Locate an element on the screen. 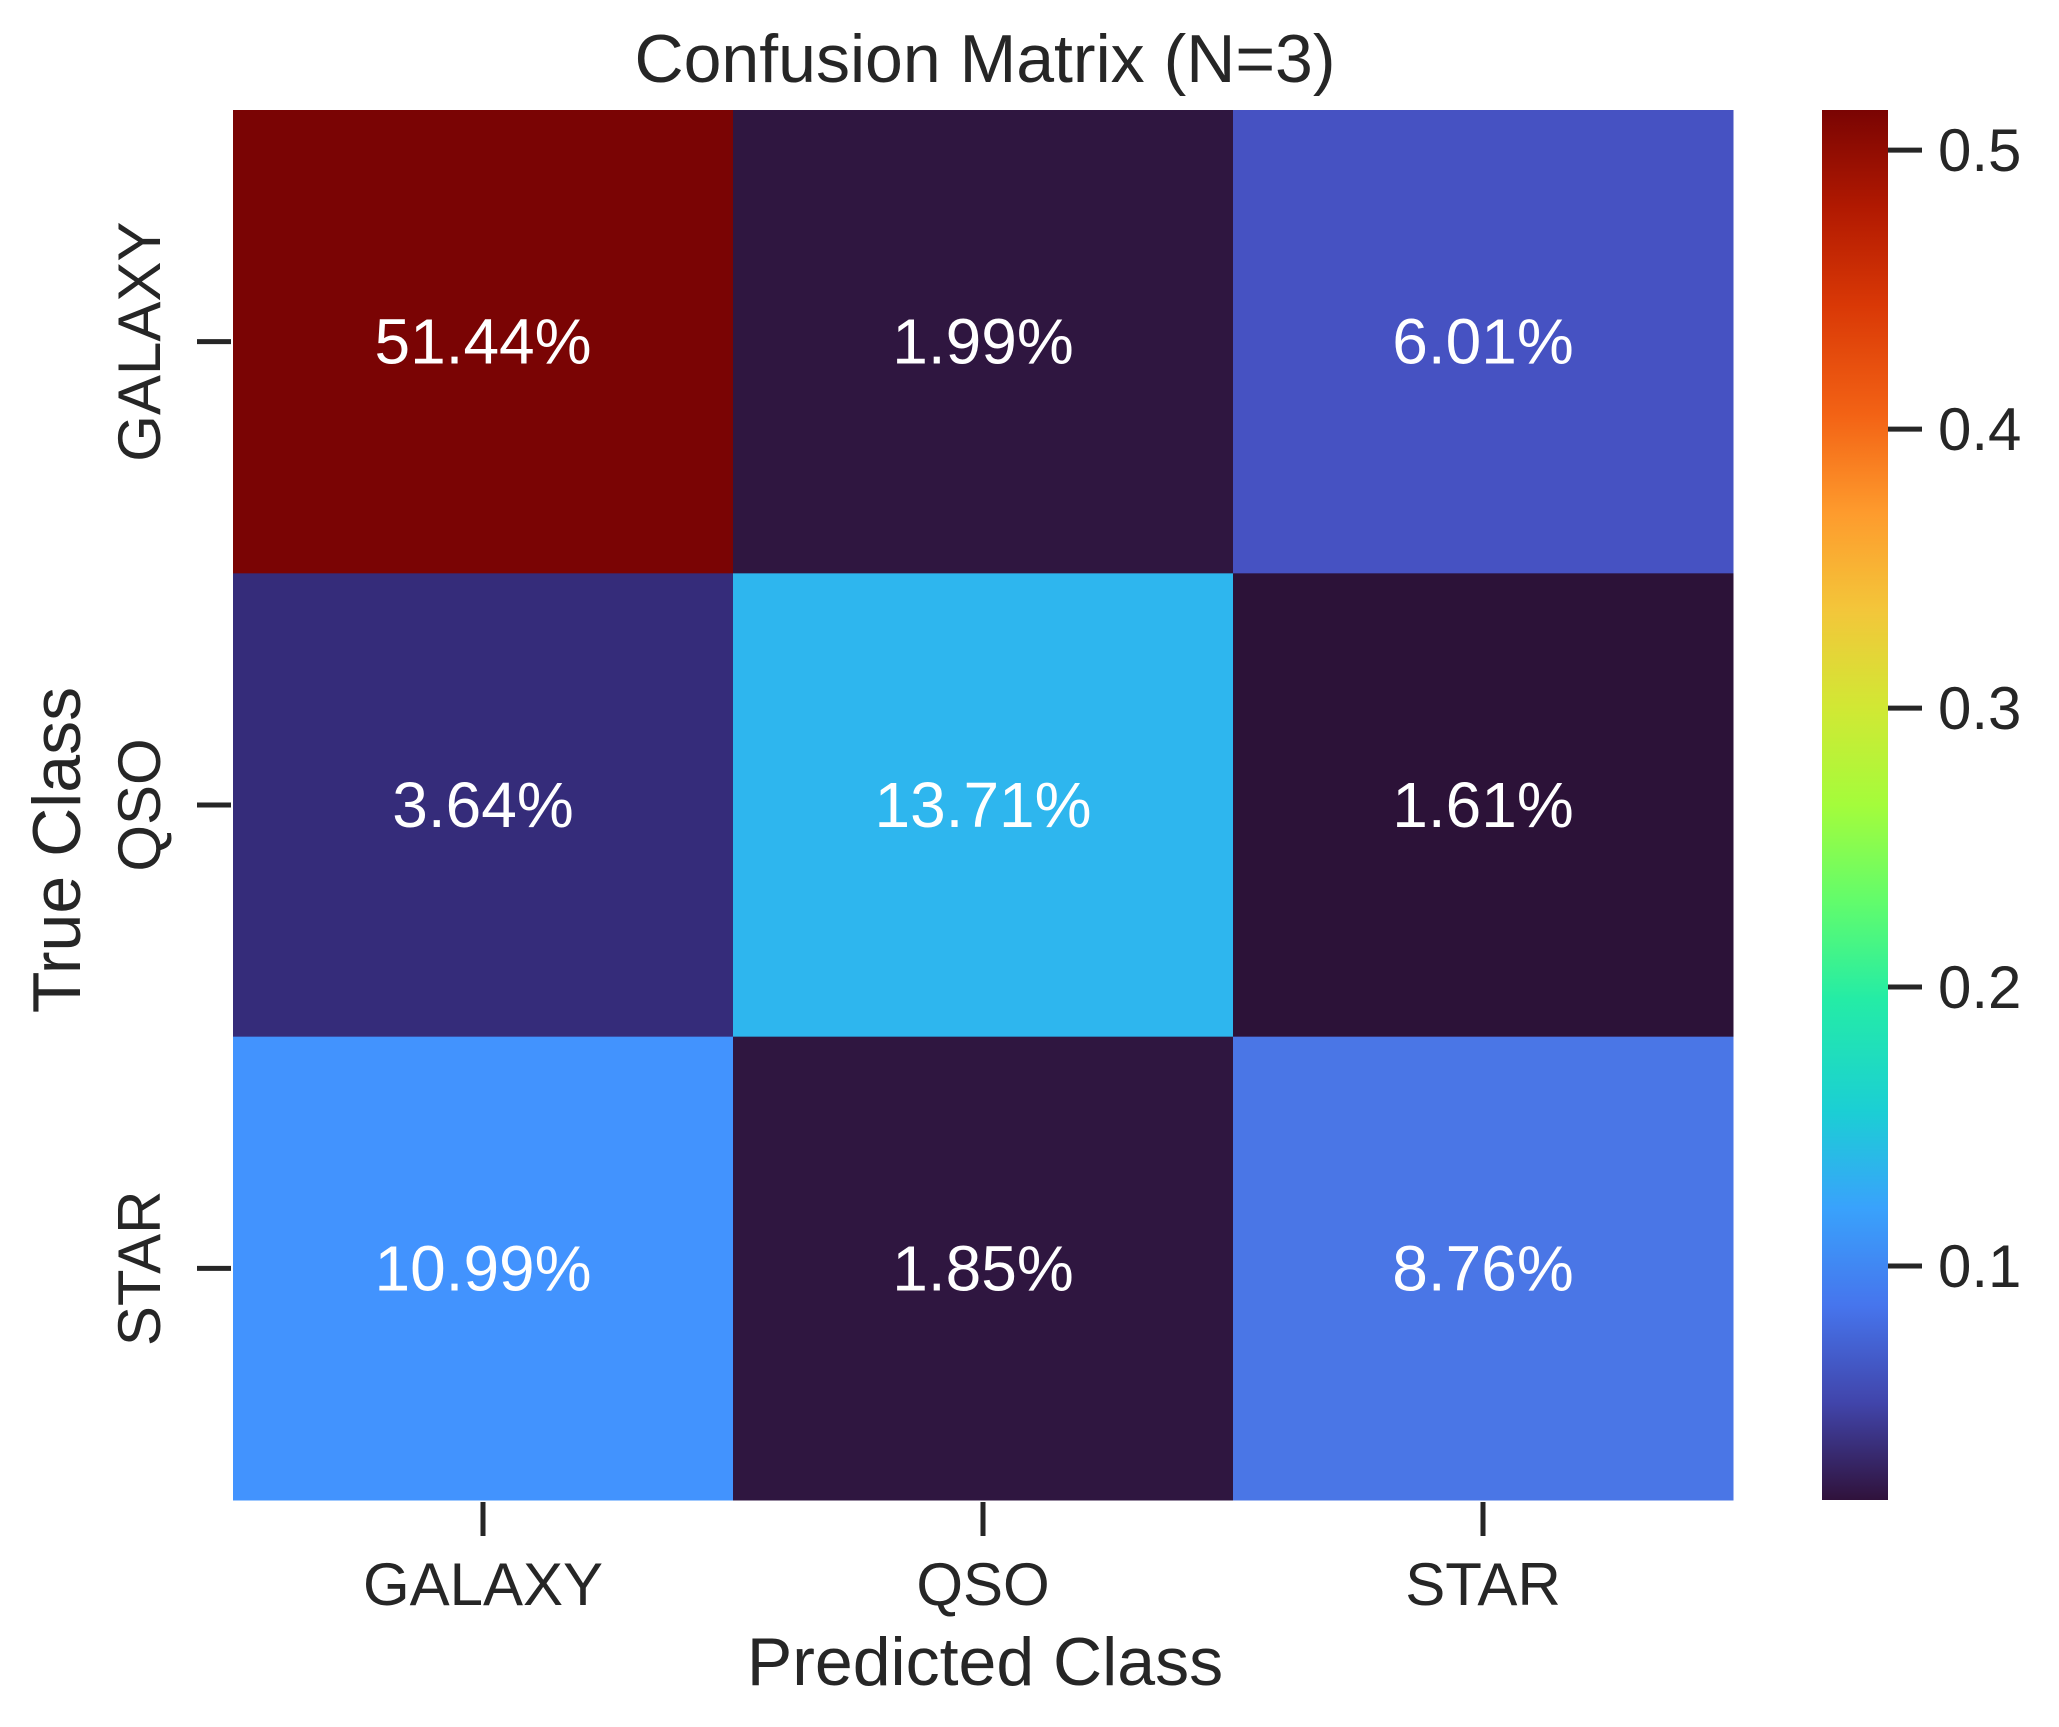  cell-value-label: 13.71% is located at coordinates (982, 805).